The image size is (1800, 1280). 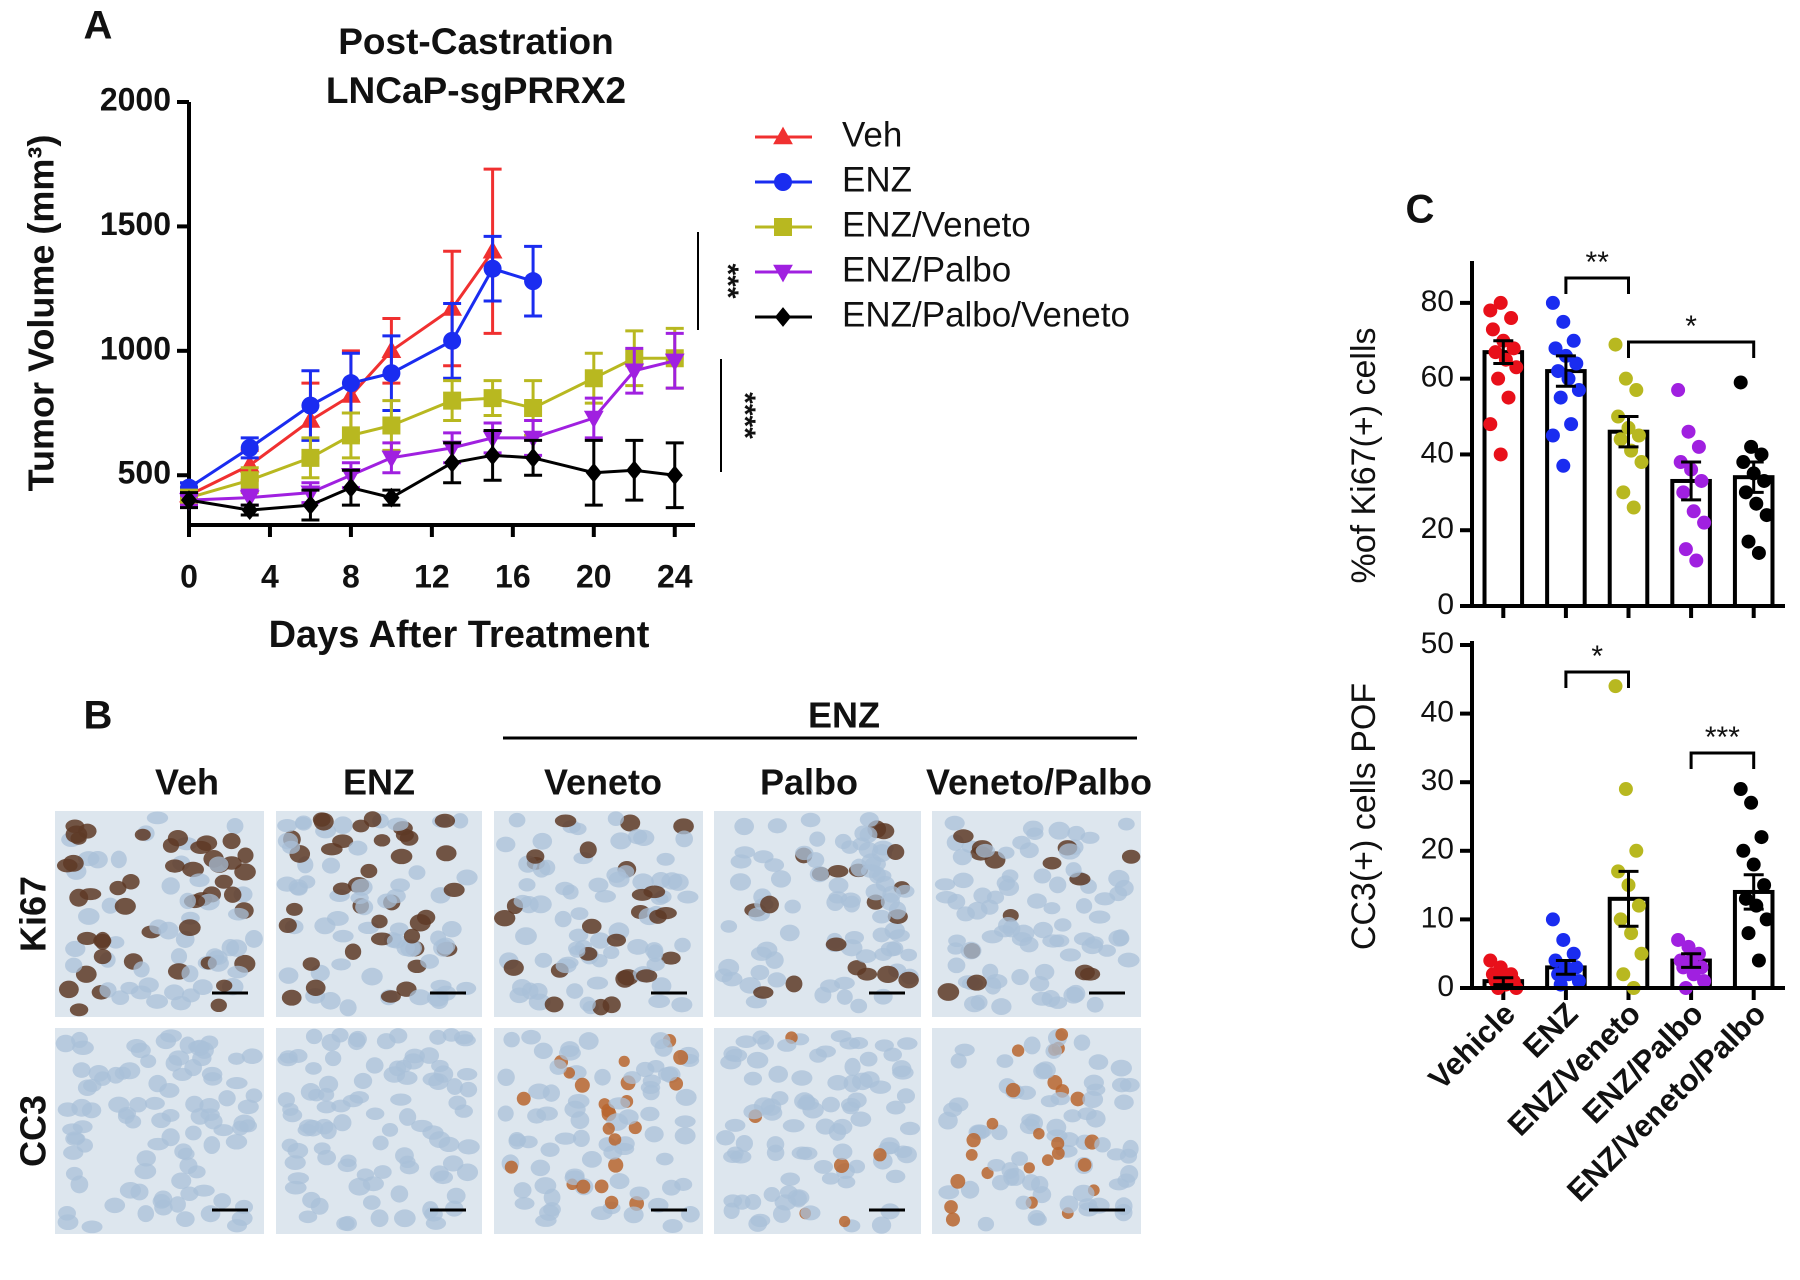 I want to click on y-tick-label: 20, so click(x=1437, y=849).